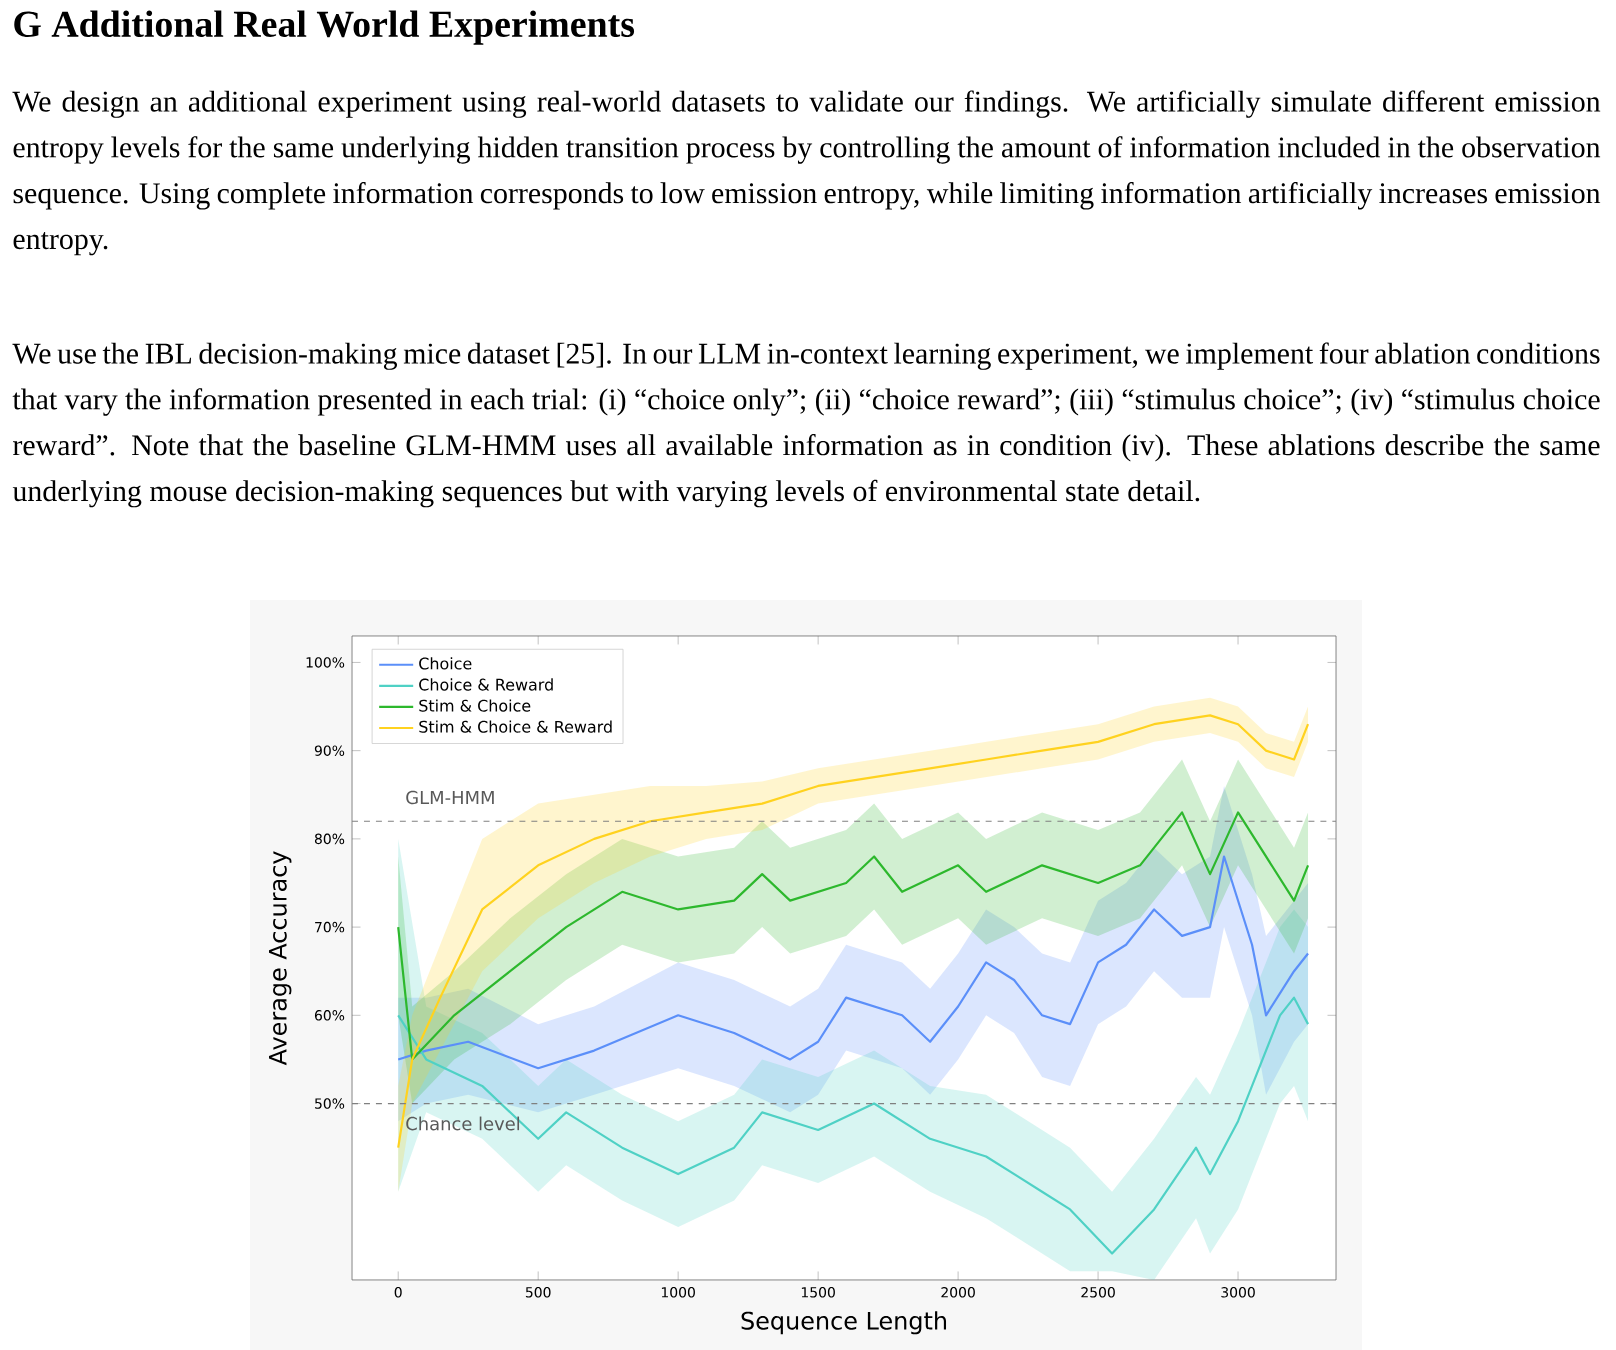  Describe the element at coordinates (280, 958) in the screenshot. I see `y-axis-title: Average Accuracy` at that location.